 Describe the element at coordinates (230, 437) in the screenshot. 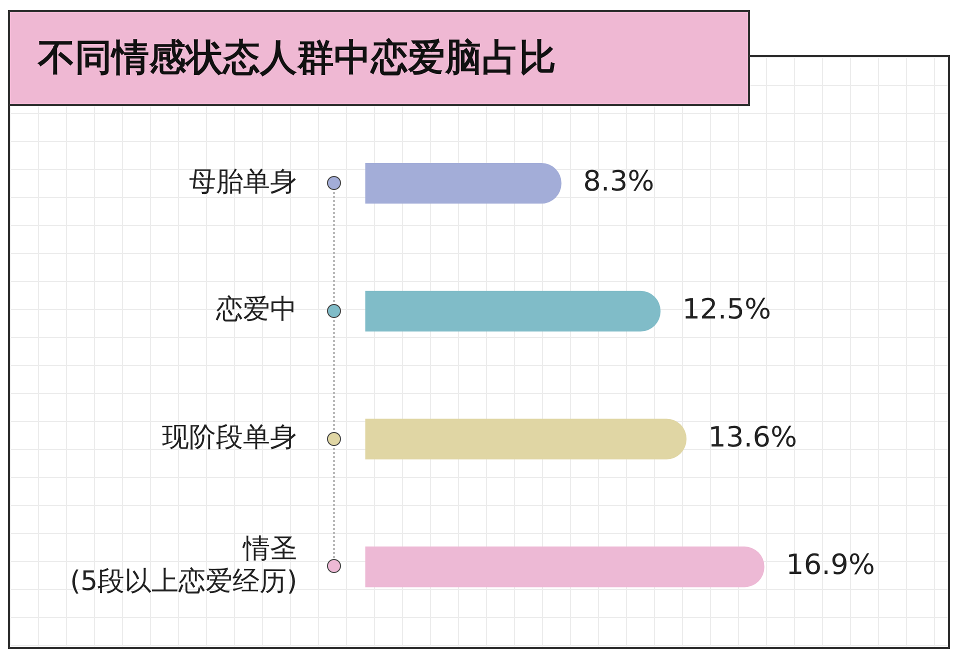

I see `y-tick-label: 现阶段单身` at that location.